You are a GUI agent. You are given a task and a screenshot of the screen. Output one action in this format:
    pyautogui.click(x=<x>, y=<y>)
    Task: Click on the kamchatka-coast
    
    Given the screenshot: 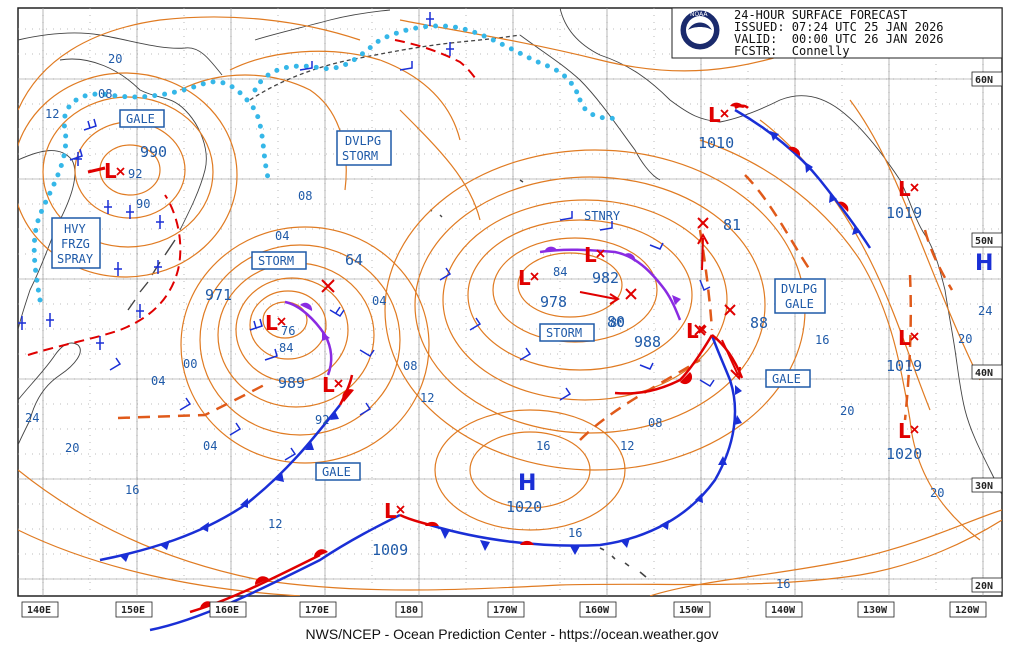 What is the action you would take?
    pyautogui.click(x=133, y=144)
    